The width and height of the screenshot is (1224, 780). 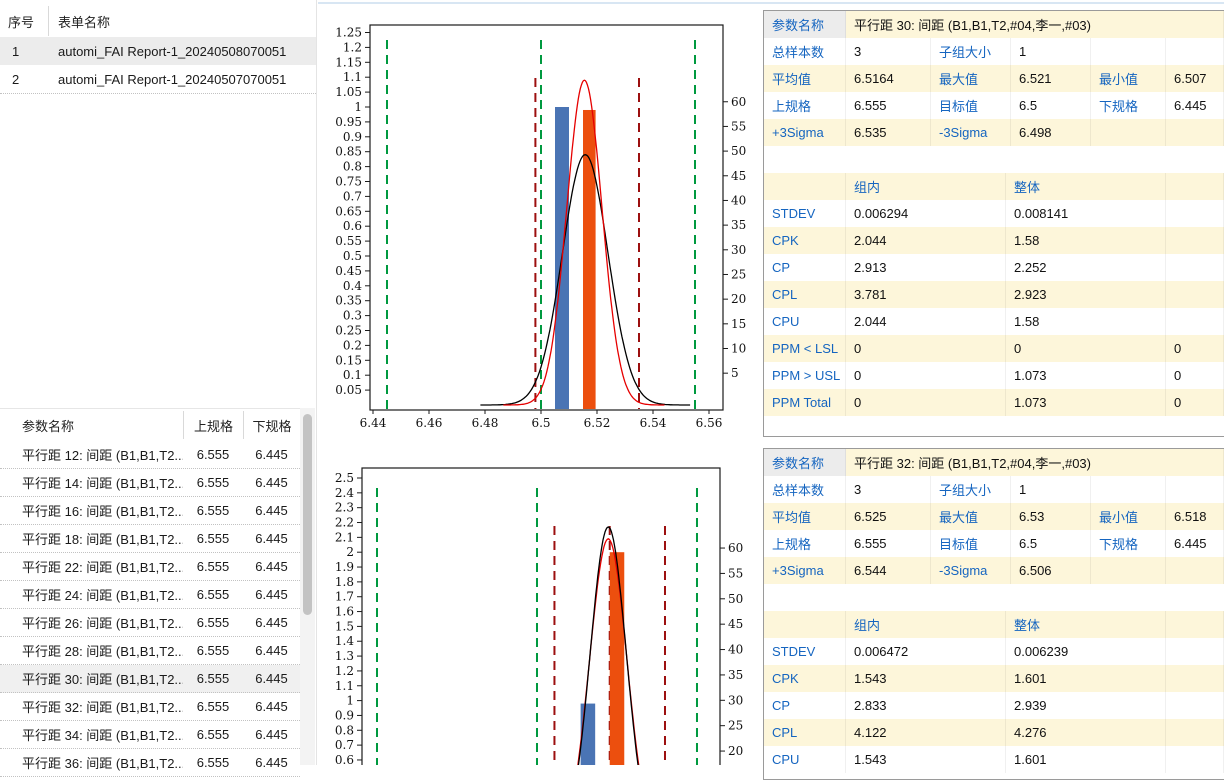 I want to click on svg-text: 50, so click(x=738, y=151).